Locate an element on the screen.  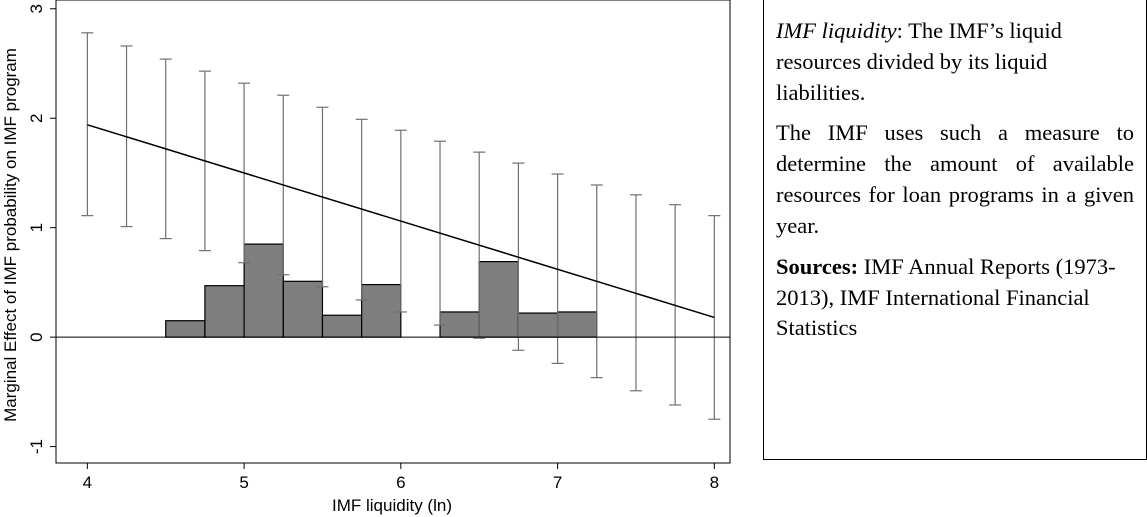
x-tick-label: 5 is located at coordinates (243, 482).